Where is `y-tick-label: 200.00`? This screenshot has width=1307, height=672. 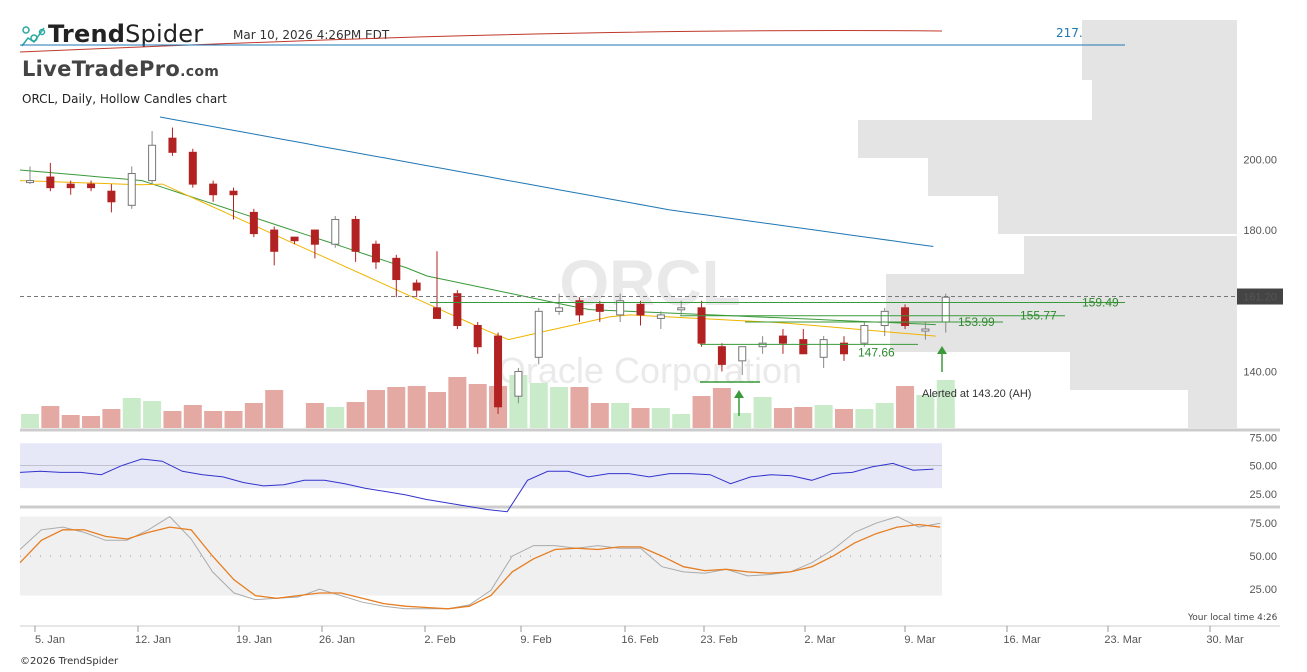
y-tick-label: 200.00 is located at coordinates (1260, 160).